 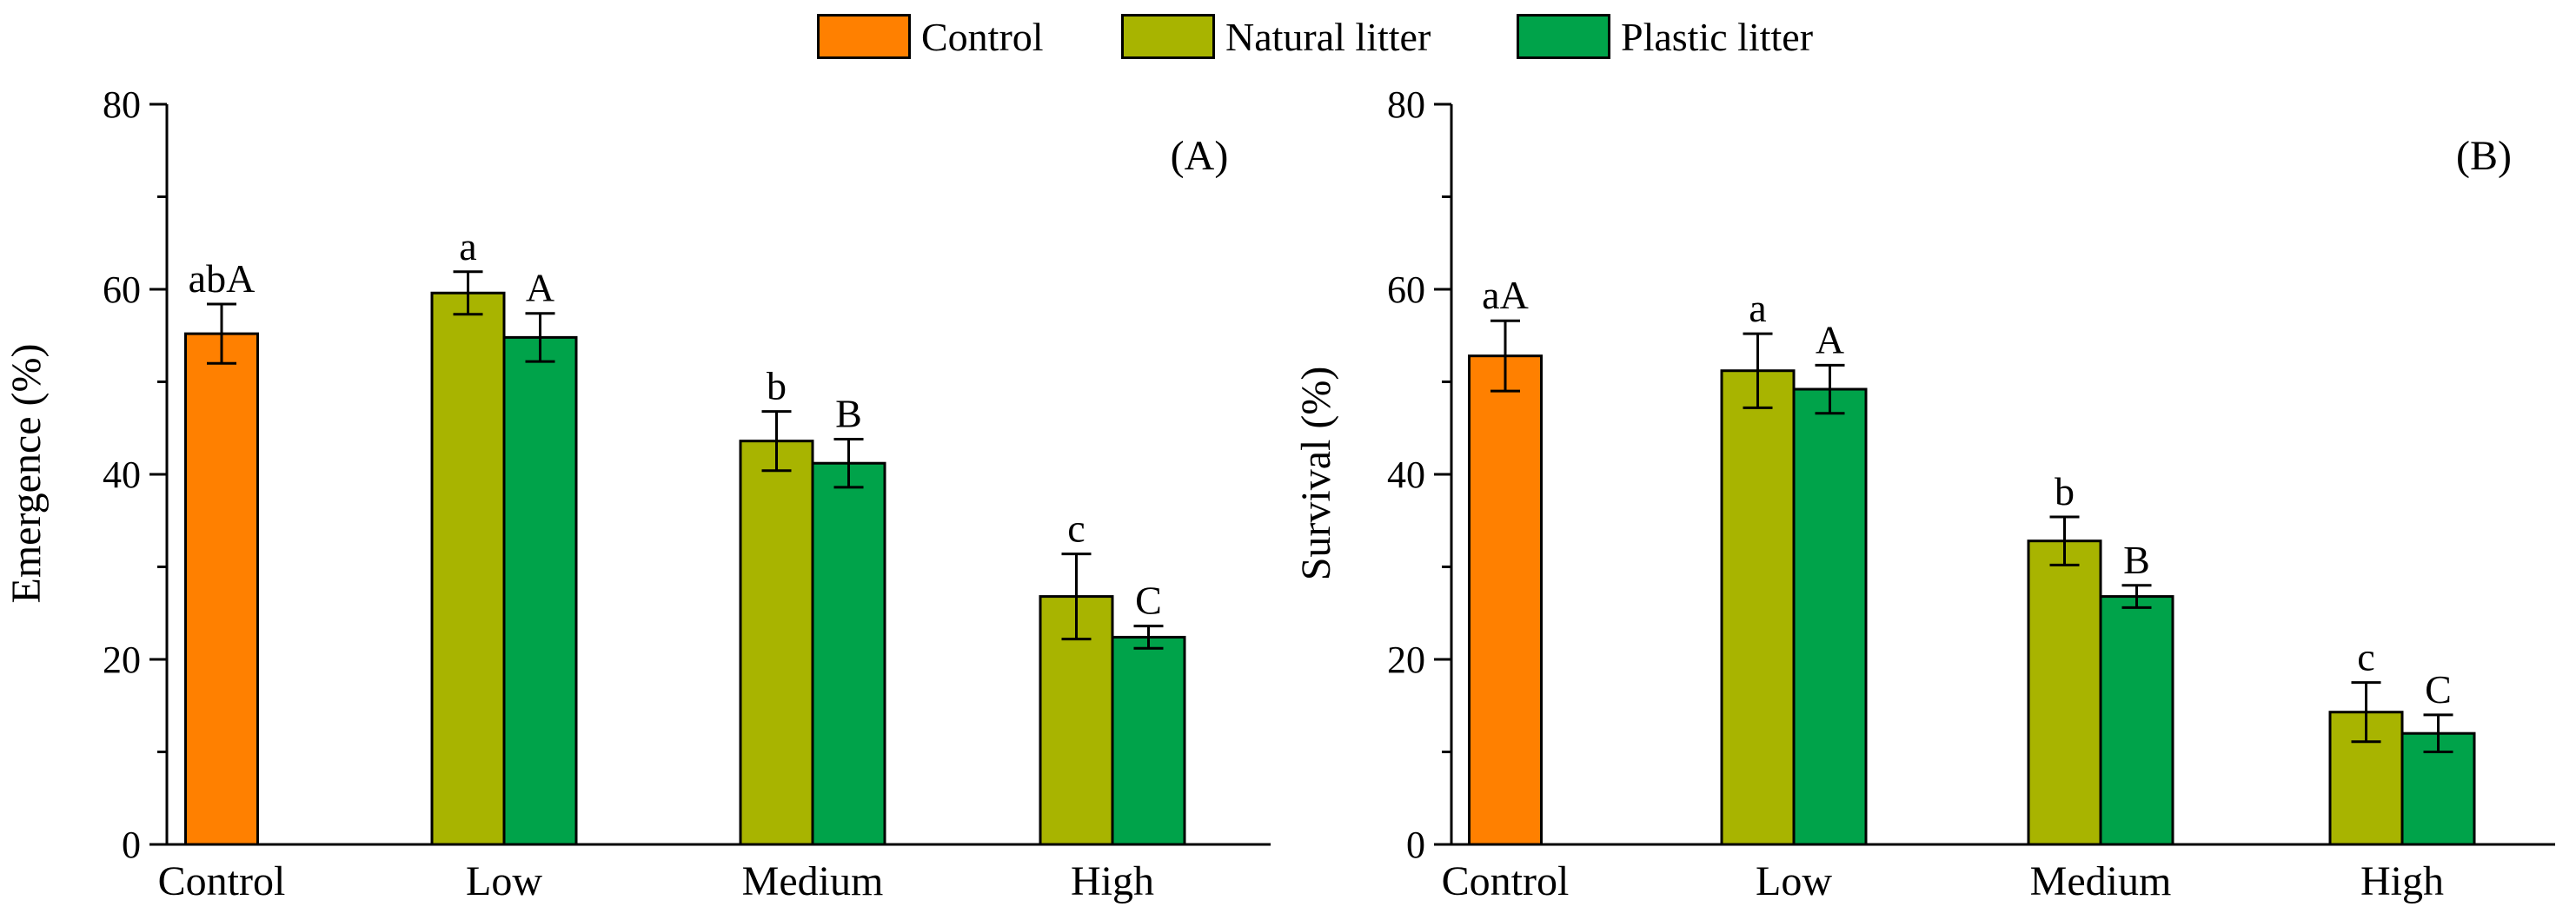 I want to click on bar-control-control-letter: abA, so click(x=222, y=278).